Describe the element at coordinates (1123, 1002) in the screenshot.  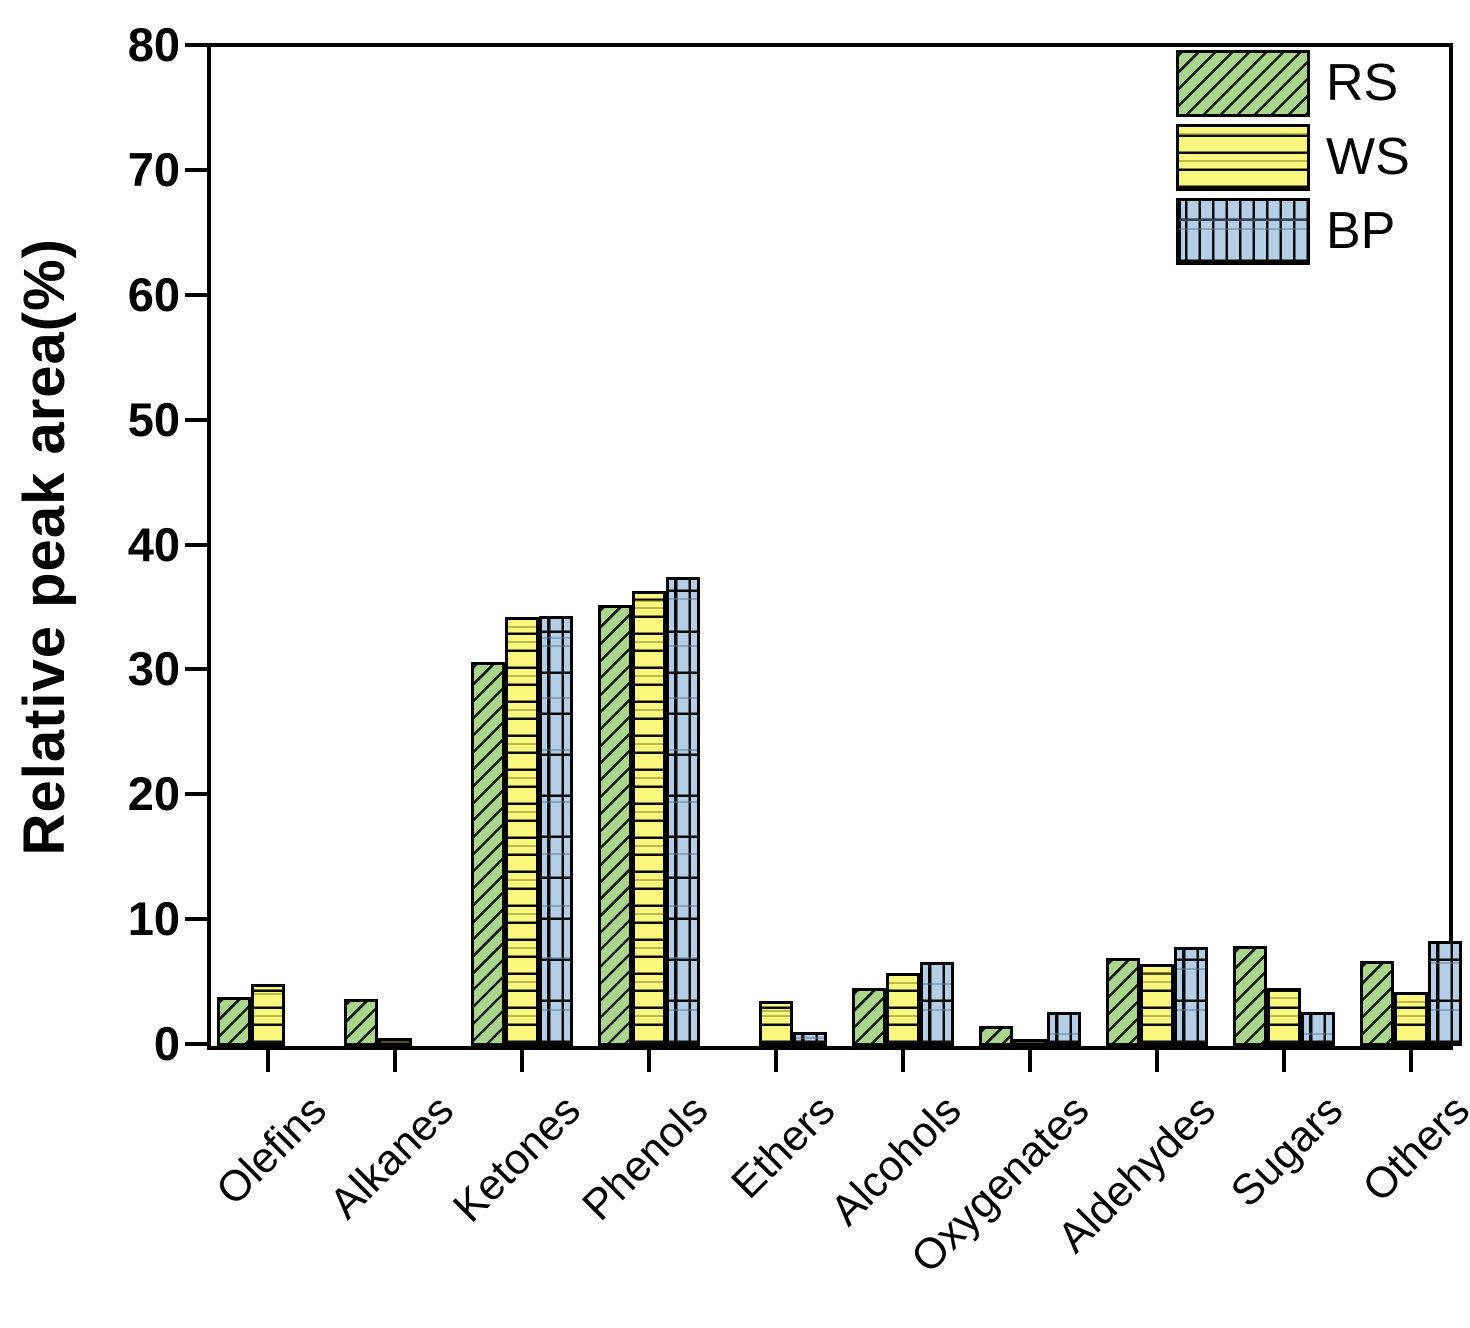
I see `bar-RS-Aldehydes` at that location.